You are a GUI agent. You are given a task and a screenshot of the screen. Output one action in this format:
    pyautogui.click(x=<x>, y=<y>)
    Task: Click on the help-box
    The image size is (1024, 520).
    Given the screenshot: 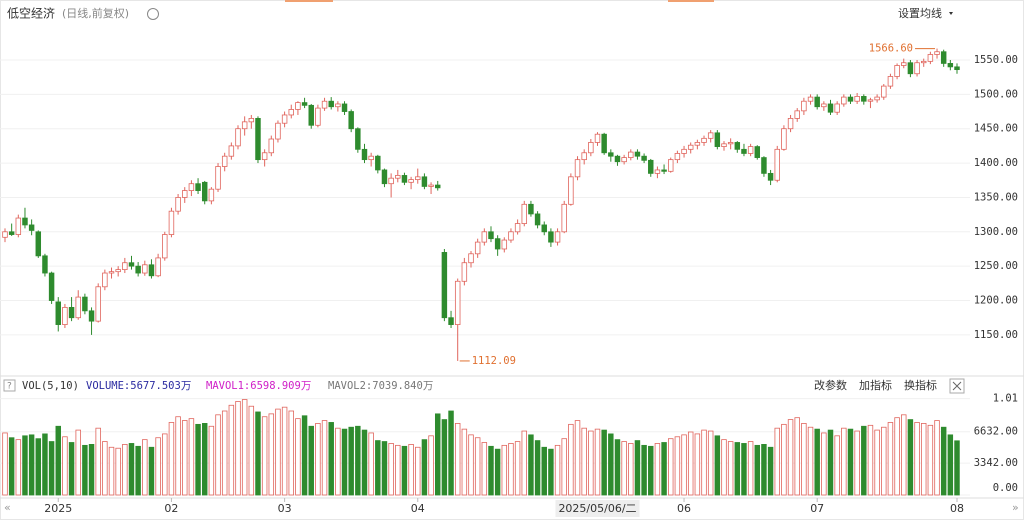 What is the action you would take?
    pyautogui.click(x=9, y=385)
    